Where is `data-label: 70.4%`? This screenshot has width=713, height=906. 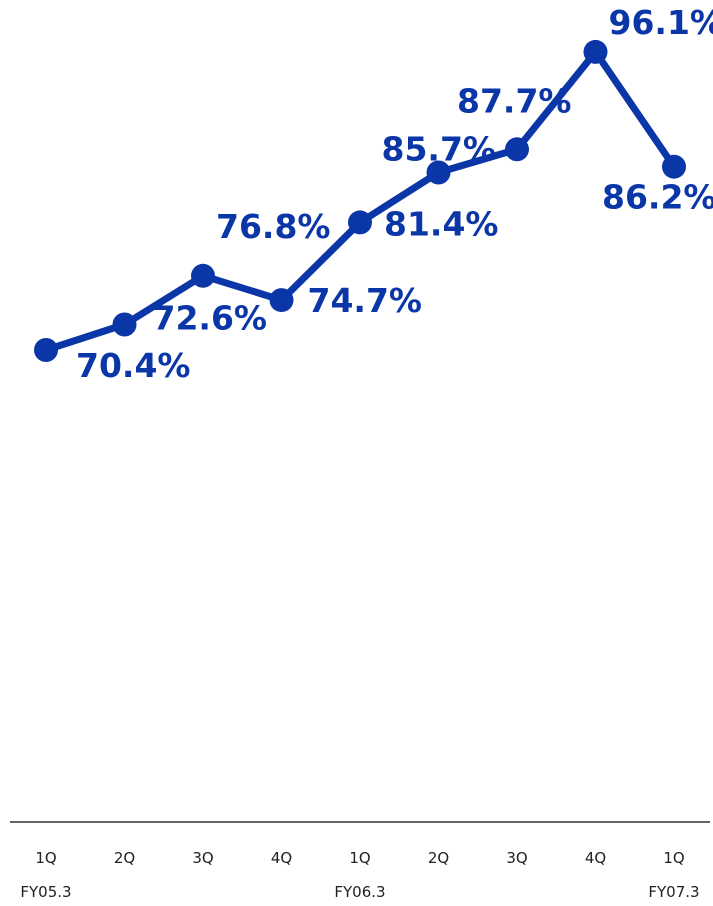
data-label: 70.4% is located at coordinates (133, 365).